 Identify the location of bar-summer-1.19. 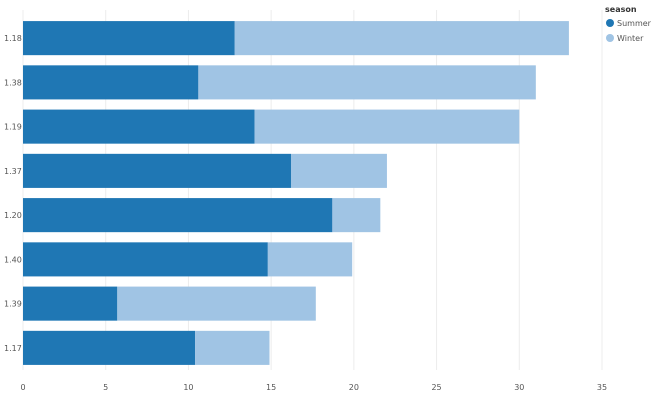
(139, 126).